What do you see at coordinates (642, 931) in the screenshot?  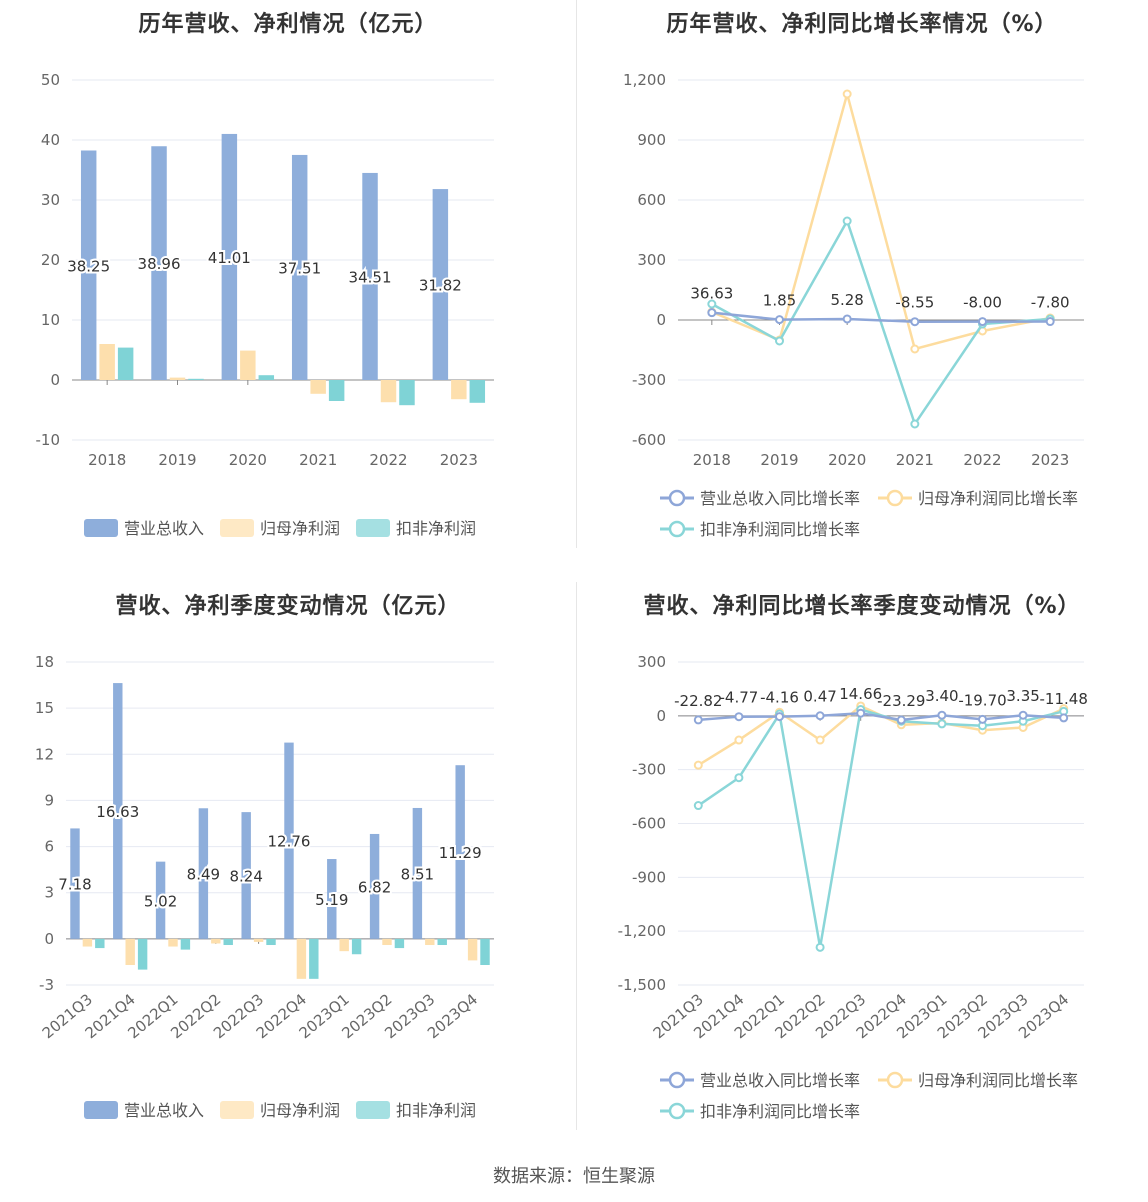 I see `y-tick-label: -1,200` at bounding box center [642, 931].